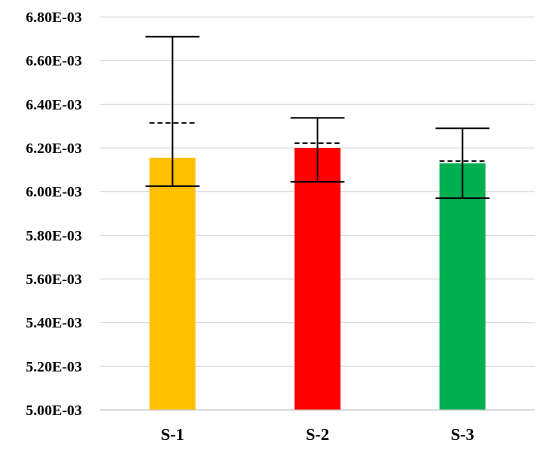  What do you see at coordinates (54, 280) in the screenshot?
I see `y-tick-label: 5.60E-03` at bounding box center [54, 280].